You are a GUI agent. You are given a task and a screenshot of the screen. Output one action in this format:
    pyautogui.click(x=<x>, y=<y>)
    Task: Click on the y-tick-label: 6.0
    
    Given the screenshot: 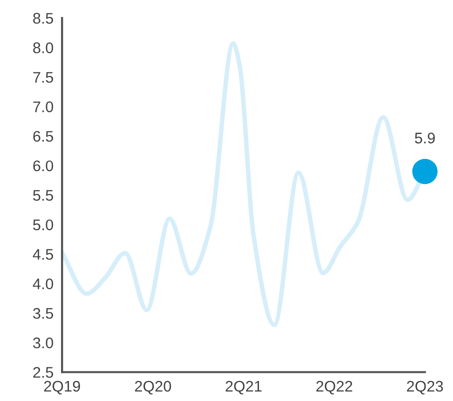 What is the action you would take?
    pyautogui.click(x=43, y=166)
    